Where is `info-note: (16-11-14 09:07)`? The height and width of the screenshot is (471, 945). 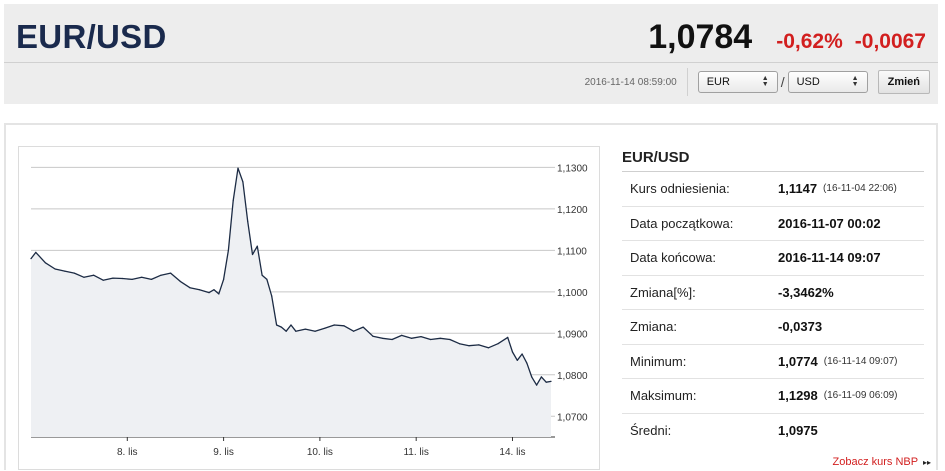 info-note: (16-11-14 09:07) is located at coordinates (860, 361).